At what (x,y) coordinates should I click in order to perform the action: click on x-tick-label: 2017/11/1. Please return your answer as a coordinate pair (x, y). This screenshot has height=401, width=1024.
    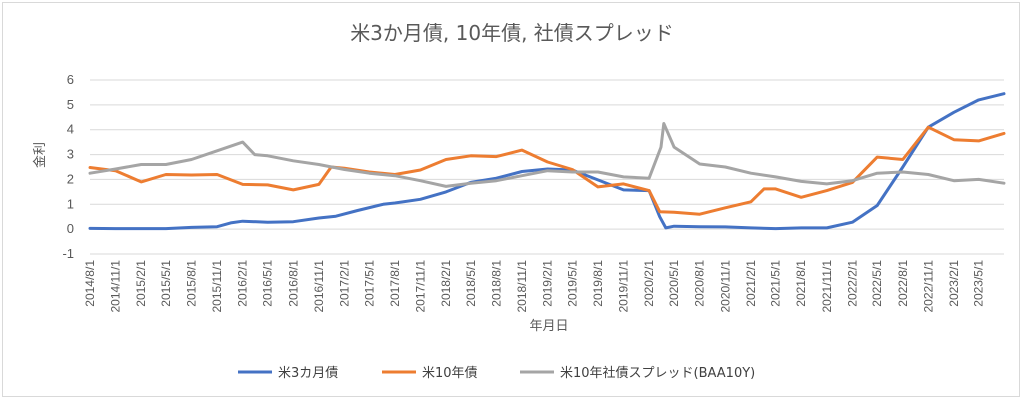
    Looking at the image, I should click on (420, 286).